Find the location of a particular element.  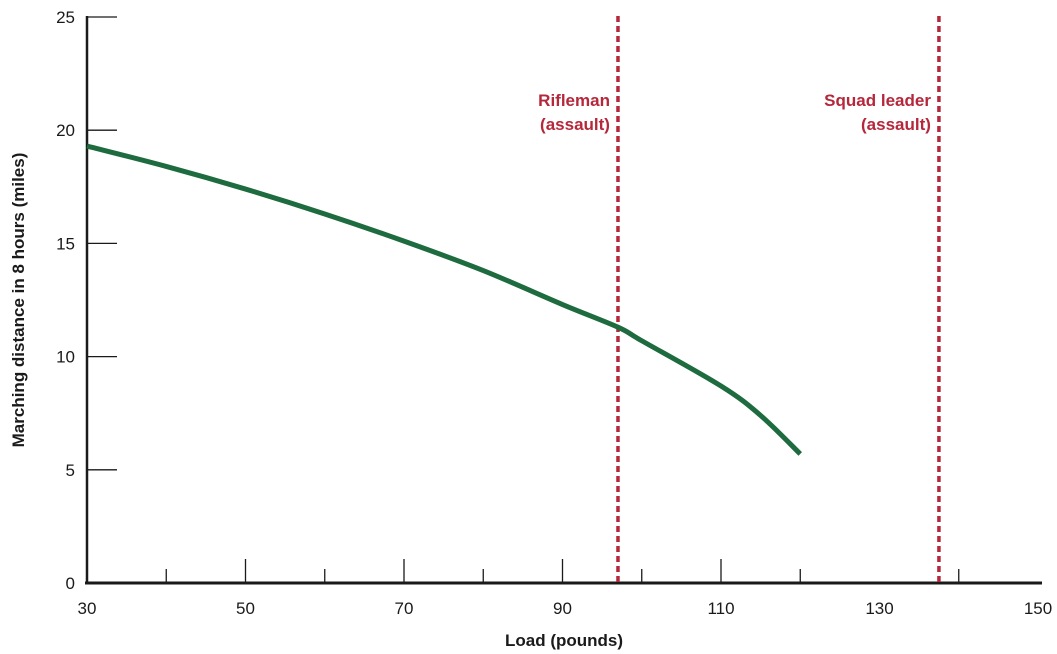

x-axis-title: Load (pounds) is located at coordinates (564, 640).